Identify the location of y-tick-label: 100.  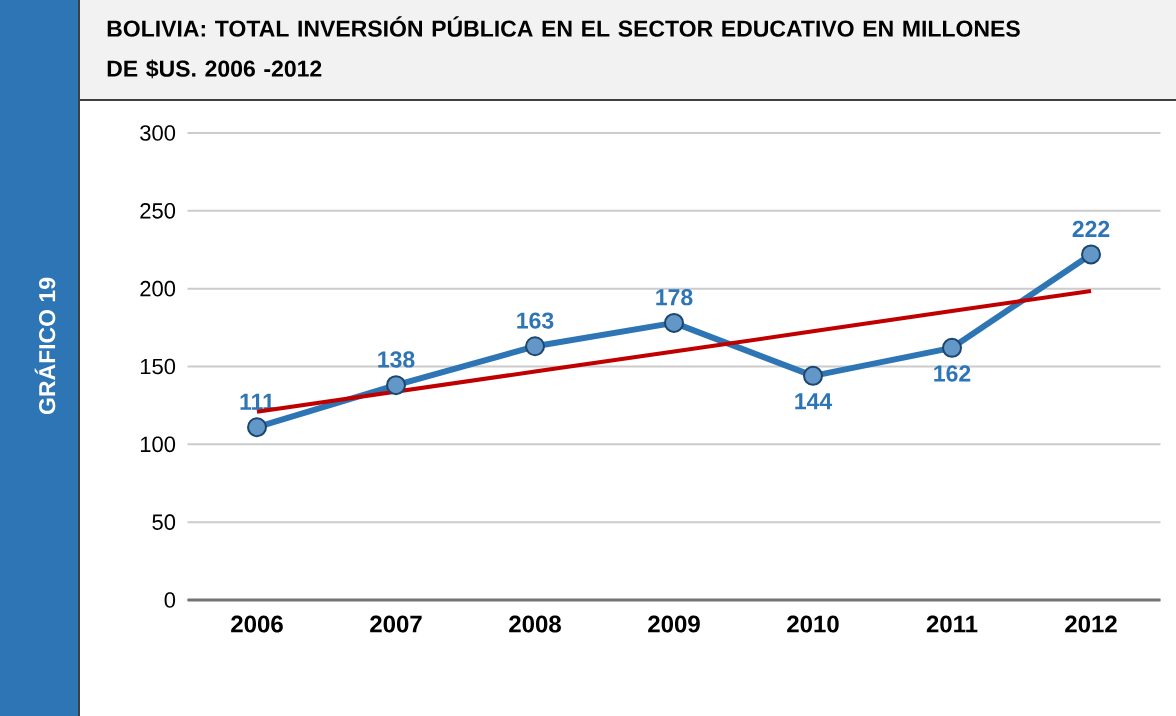
(158, 444).